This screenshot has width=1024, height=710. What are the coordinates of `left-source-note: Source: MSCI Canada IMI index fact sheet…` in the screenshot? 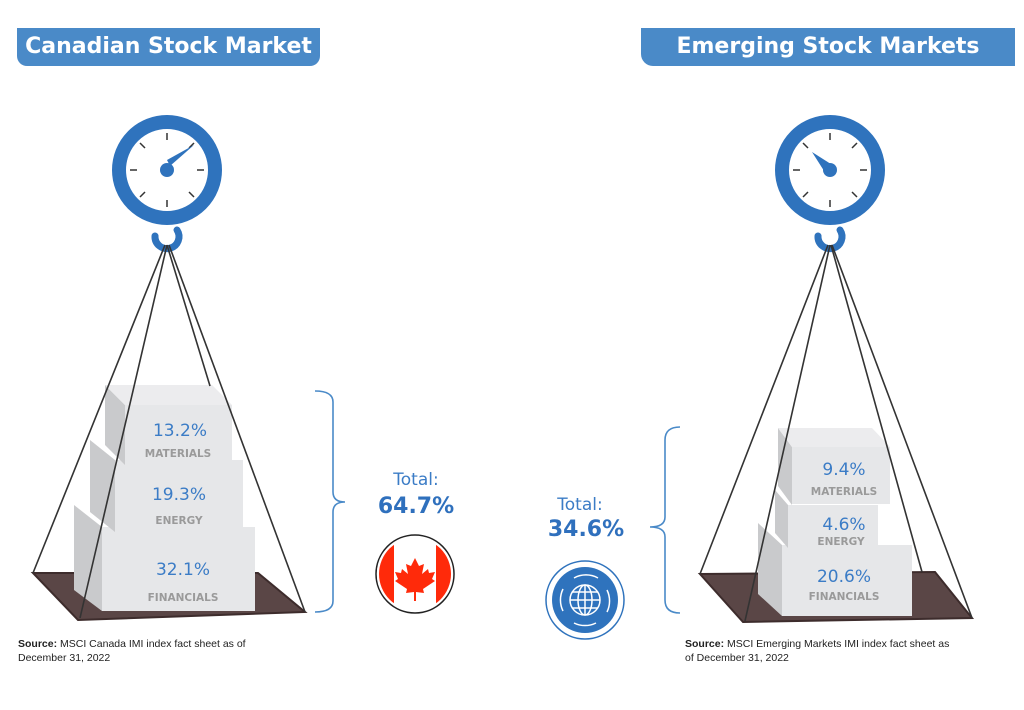 It's located at (158, 651).